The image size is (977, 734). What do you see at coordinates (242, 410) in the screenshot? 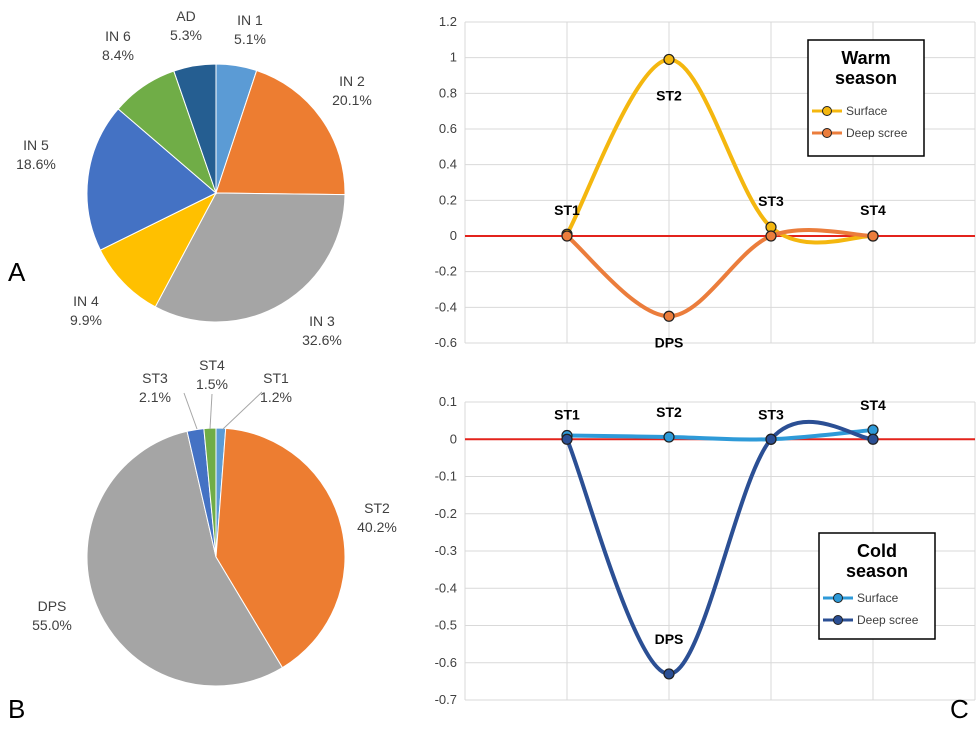
I see `leader-line-st1` at bounding box center [242, 410].